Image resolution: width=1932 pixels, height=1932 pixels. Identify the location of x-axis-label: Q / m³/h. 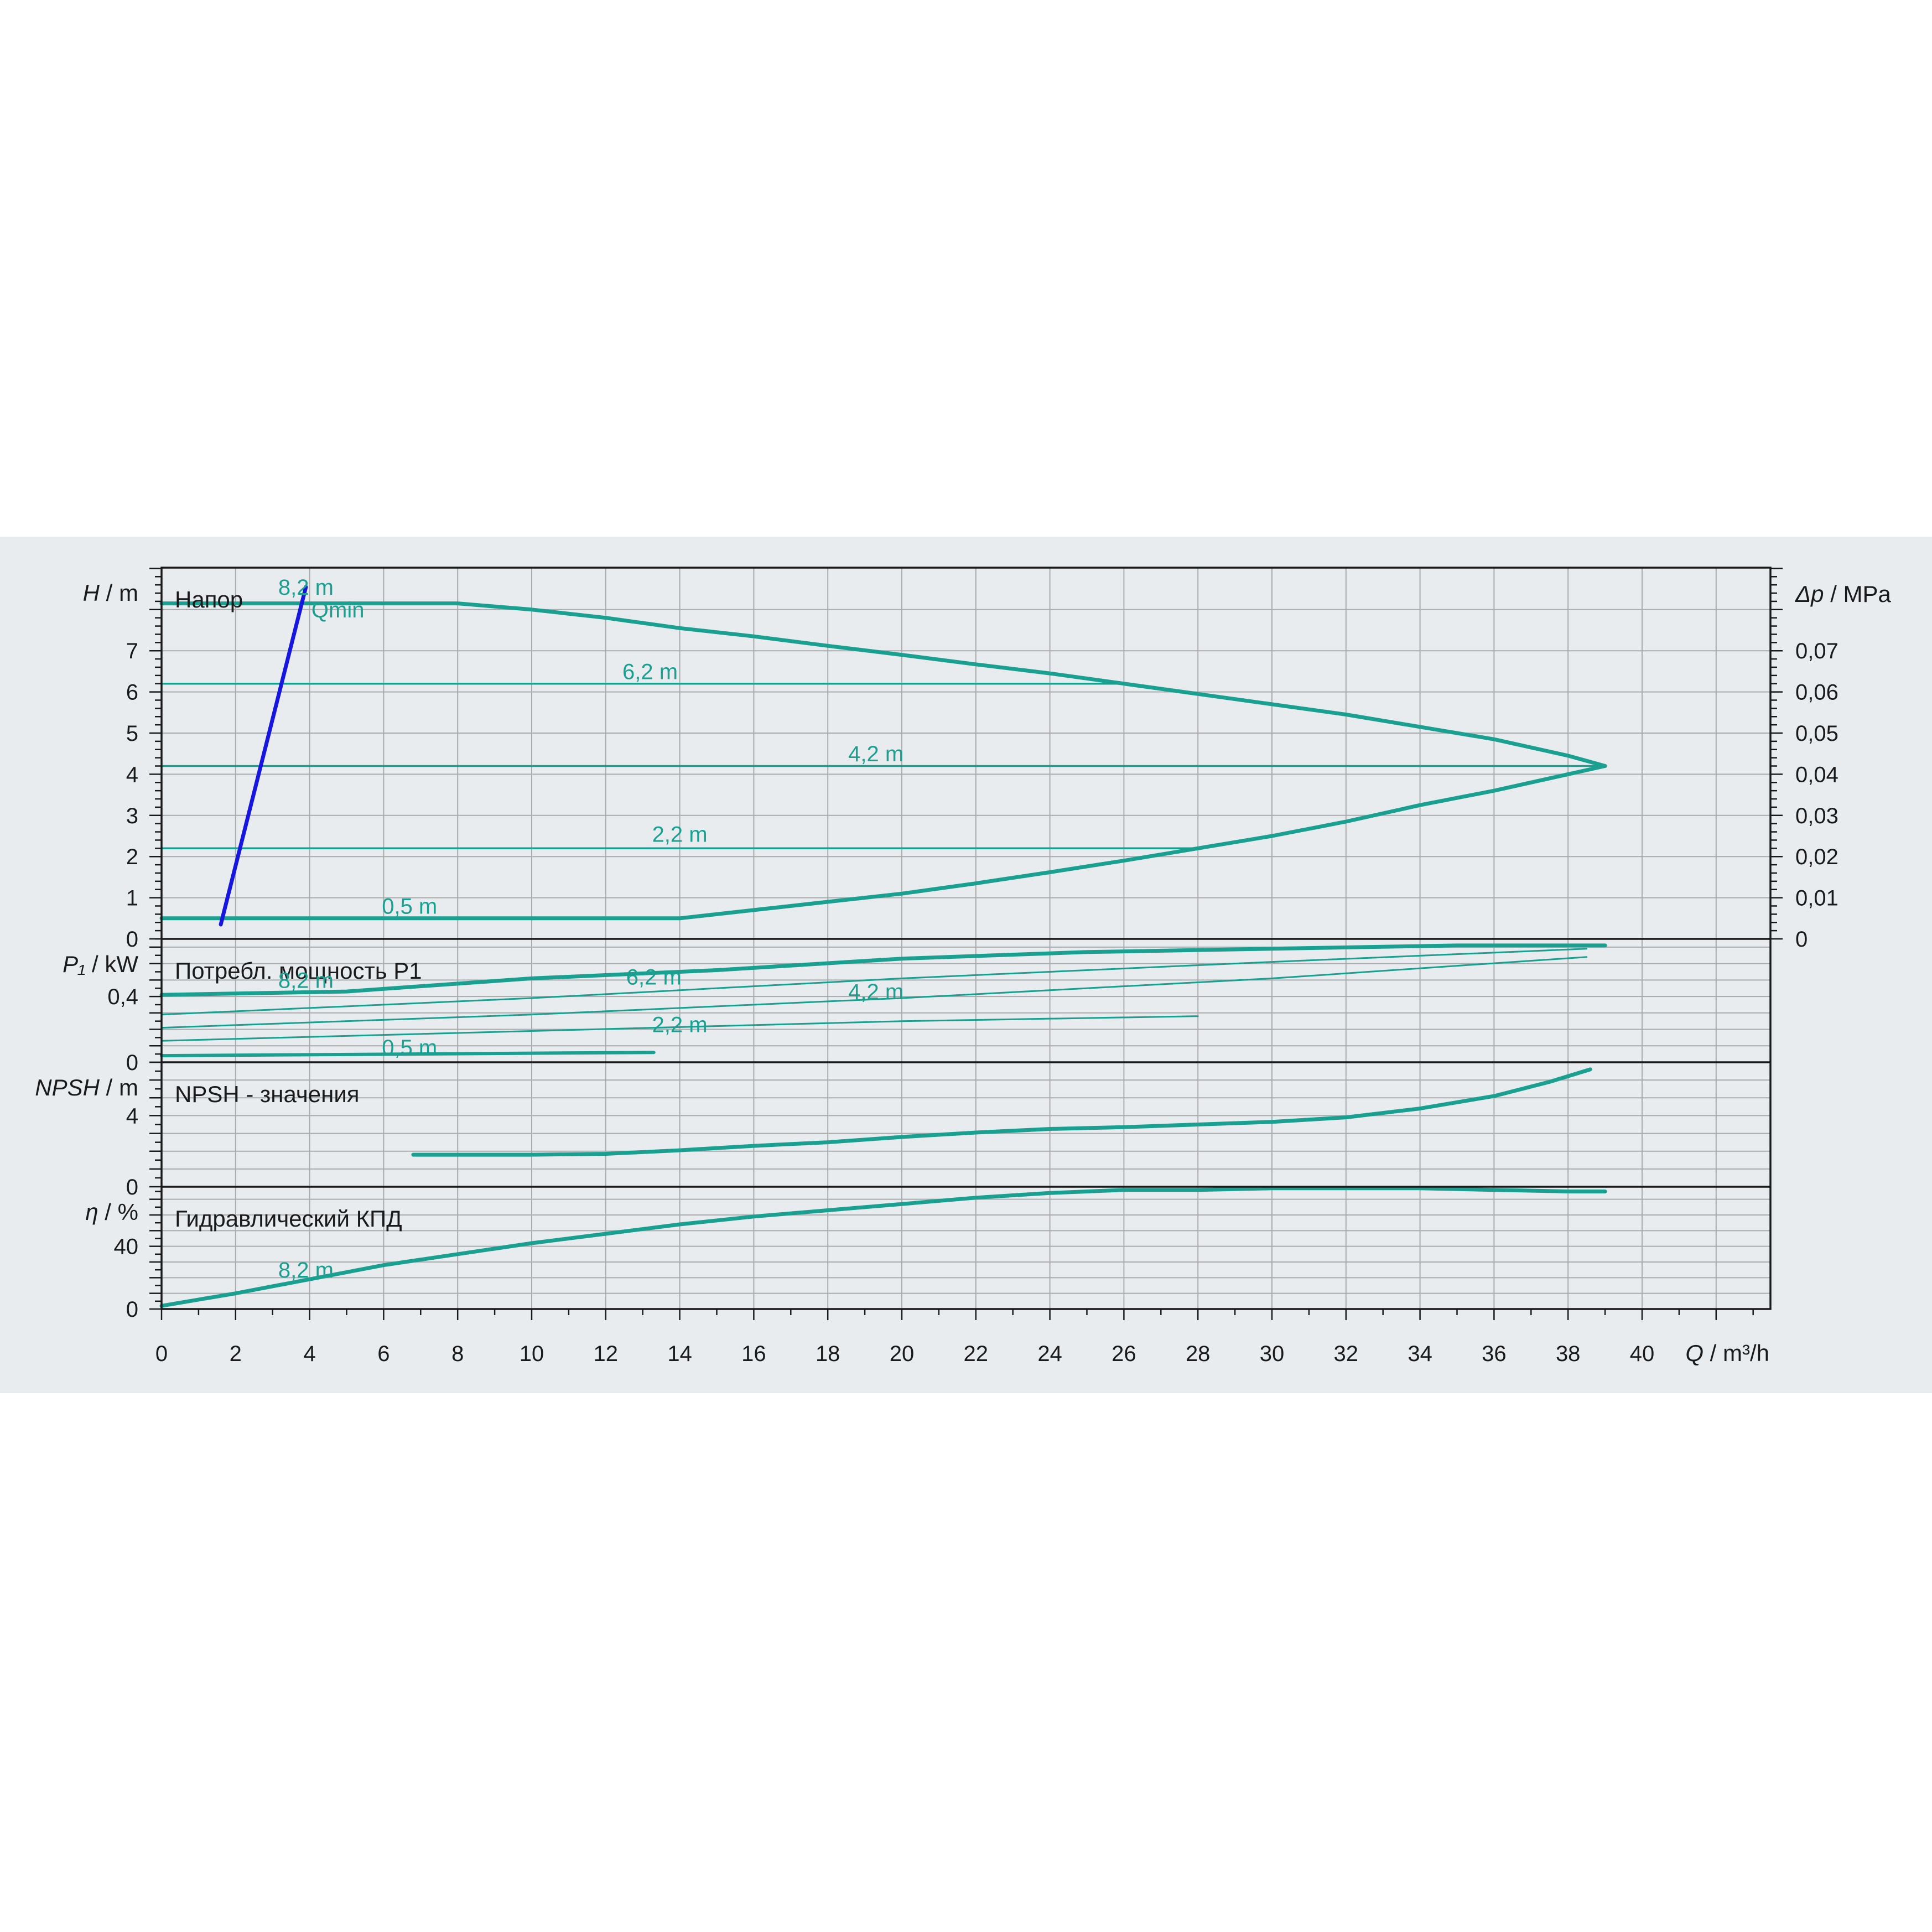
(1727, 1353).